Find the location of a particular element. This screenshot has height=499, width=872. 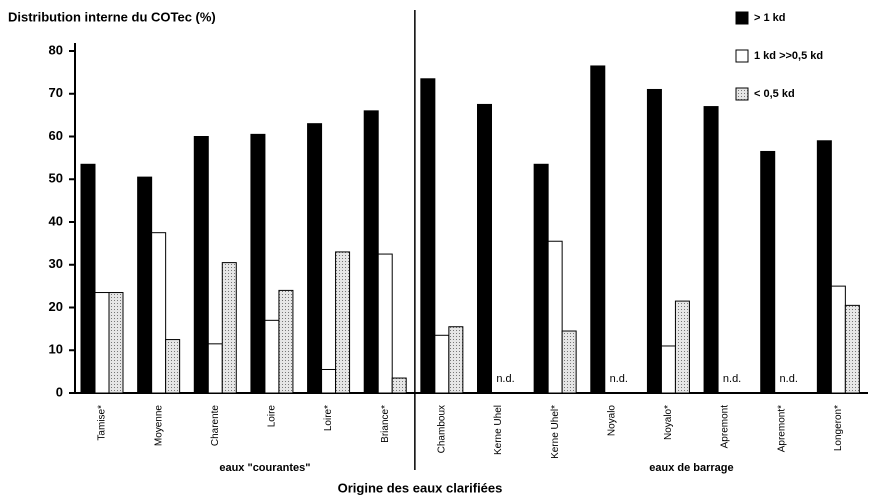

x-tick-label: Loire is located at coordinates (272, 416).